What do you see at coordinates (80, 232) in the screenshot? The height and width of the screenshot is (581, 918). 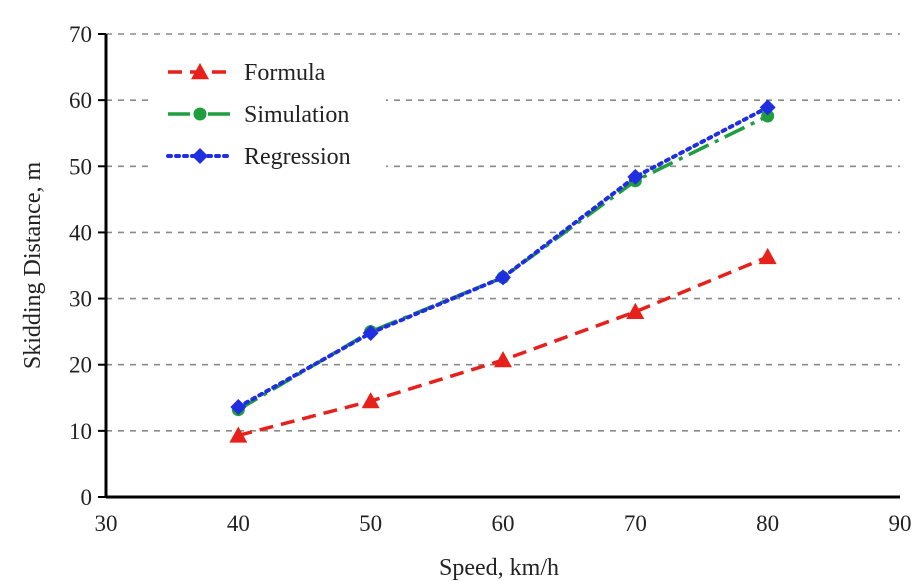 I see `y-tick-label: 40` at bounding box center [80, 232].